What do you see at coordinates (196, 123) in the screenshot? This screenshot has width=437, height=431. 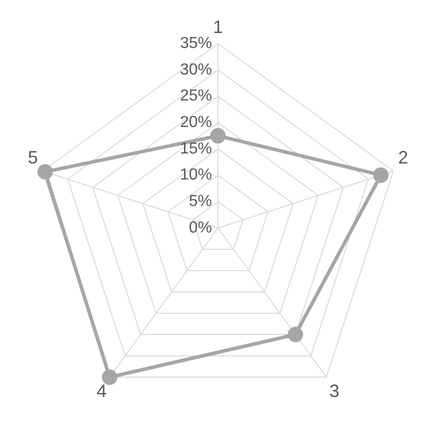 I see `y-tick-label: 20%` at bounding box center [196, 123].